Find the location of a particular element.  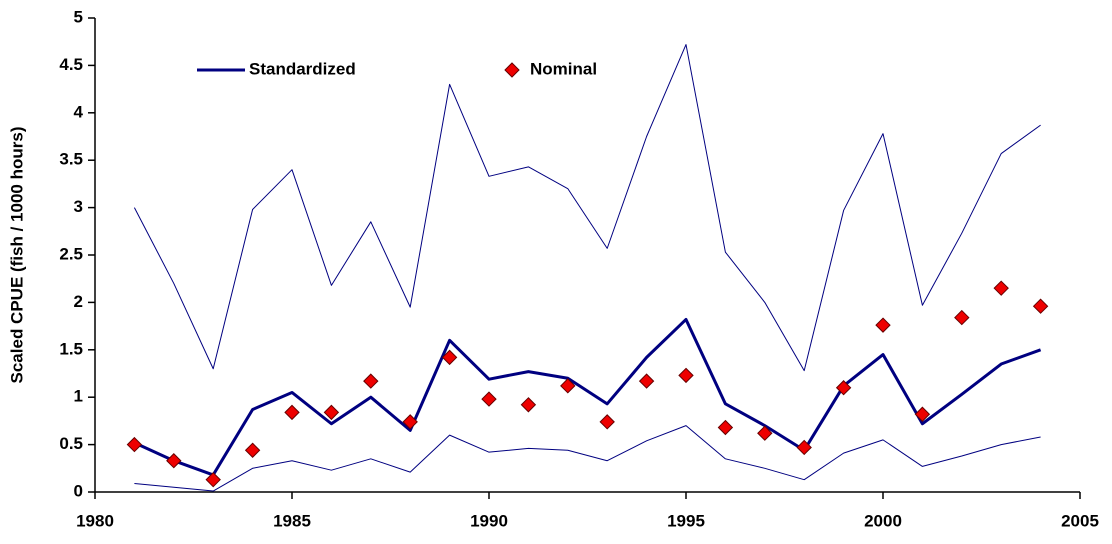

series-line is located at coordinates (587, 458).